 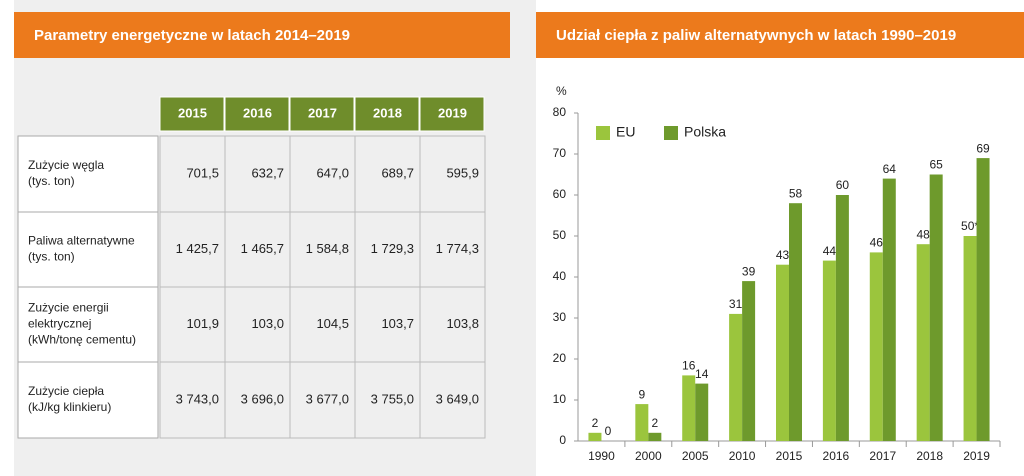 What do you see at coordinates (267, 323) in the screenshot?
I see `cell-value: 103,0` at bounding box center [267, 323].